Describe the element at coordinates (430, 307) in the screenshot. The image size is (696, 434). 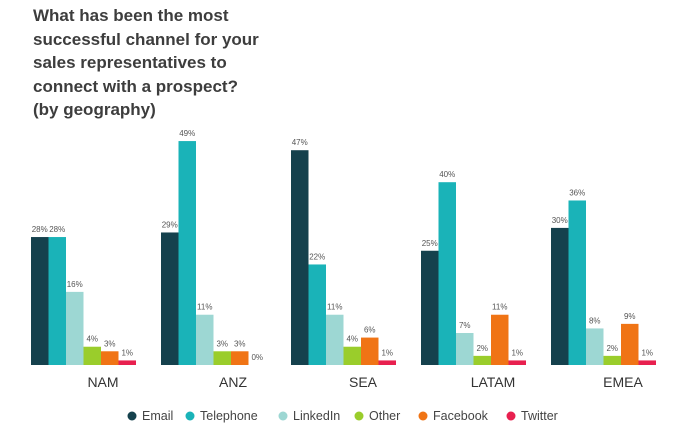
I see `bar-latam-email` at that location.